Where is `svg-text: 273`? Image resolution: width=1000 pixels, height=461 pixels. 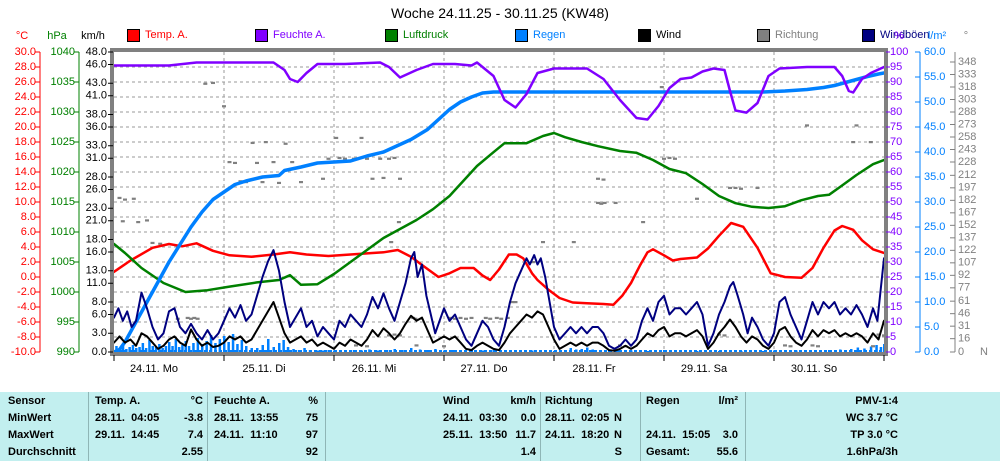
svg-text: 273 is located at coordinates (967, 124).